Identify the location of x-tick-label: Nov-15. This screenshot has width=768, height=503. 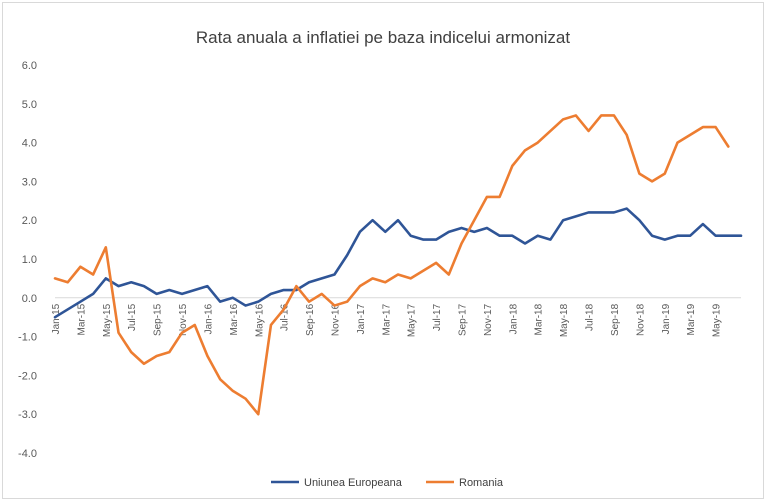
(183, 319).